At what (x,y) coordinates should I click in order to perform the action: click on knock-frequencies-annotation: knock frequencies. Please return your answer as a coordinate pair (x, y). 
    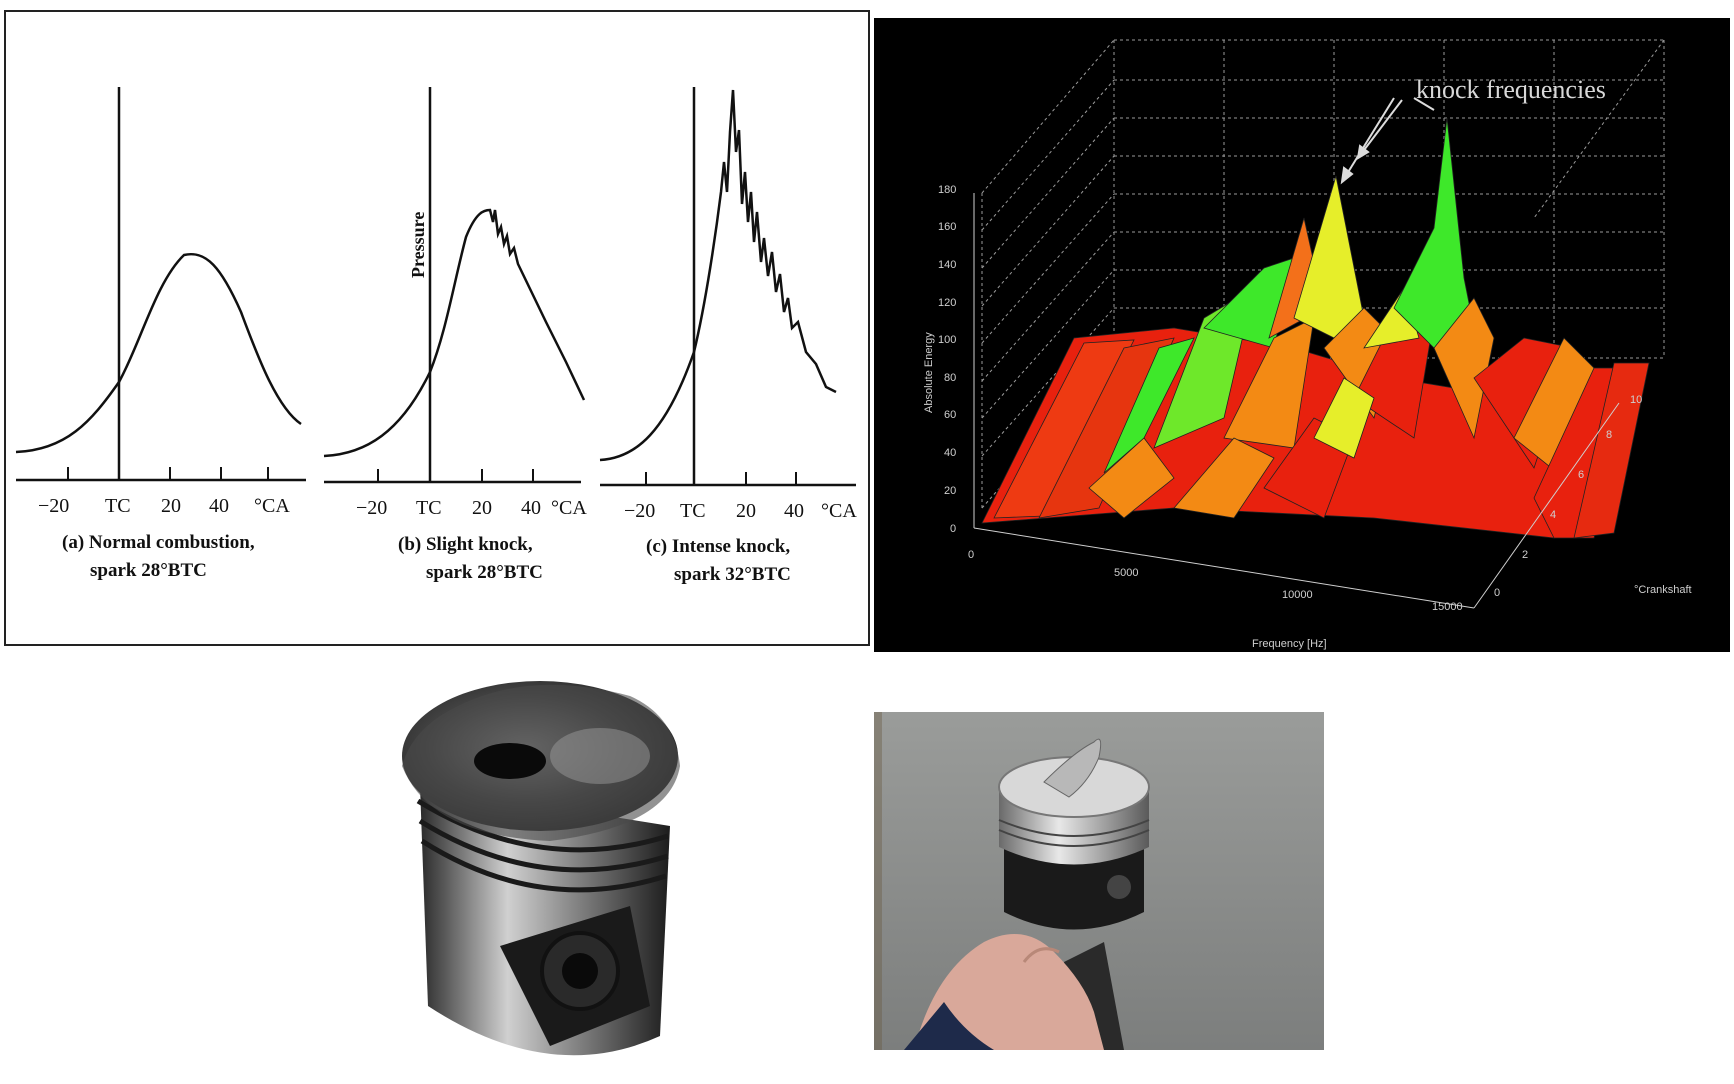
    Looking at the image, I should click on (1511, 89).